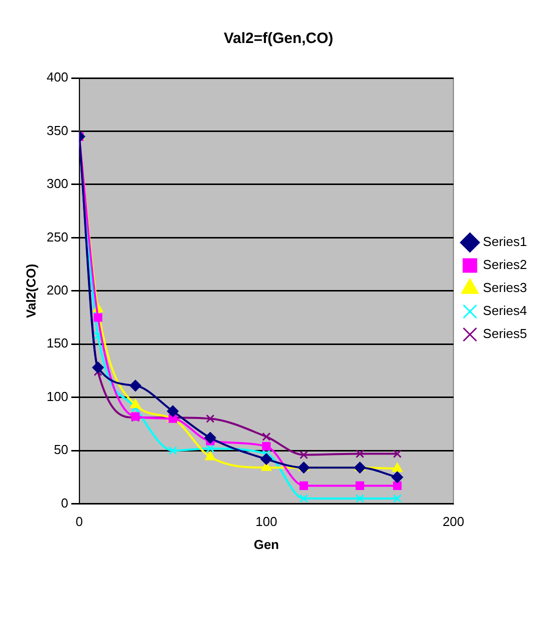  Describe the element at coordinates (267, 544) in the screenshot. I see `x-axis-title: Gen` at that location.